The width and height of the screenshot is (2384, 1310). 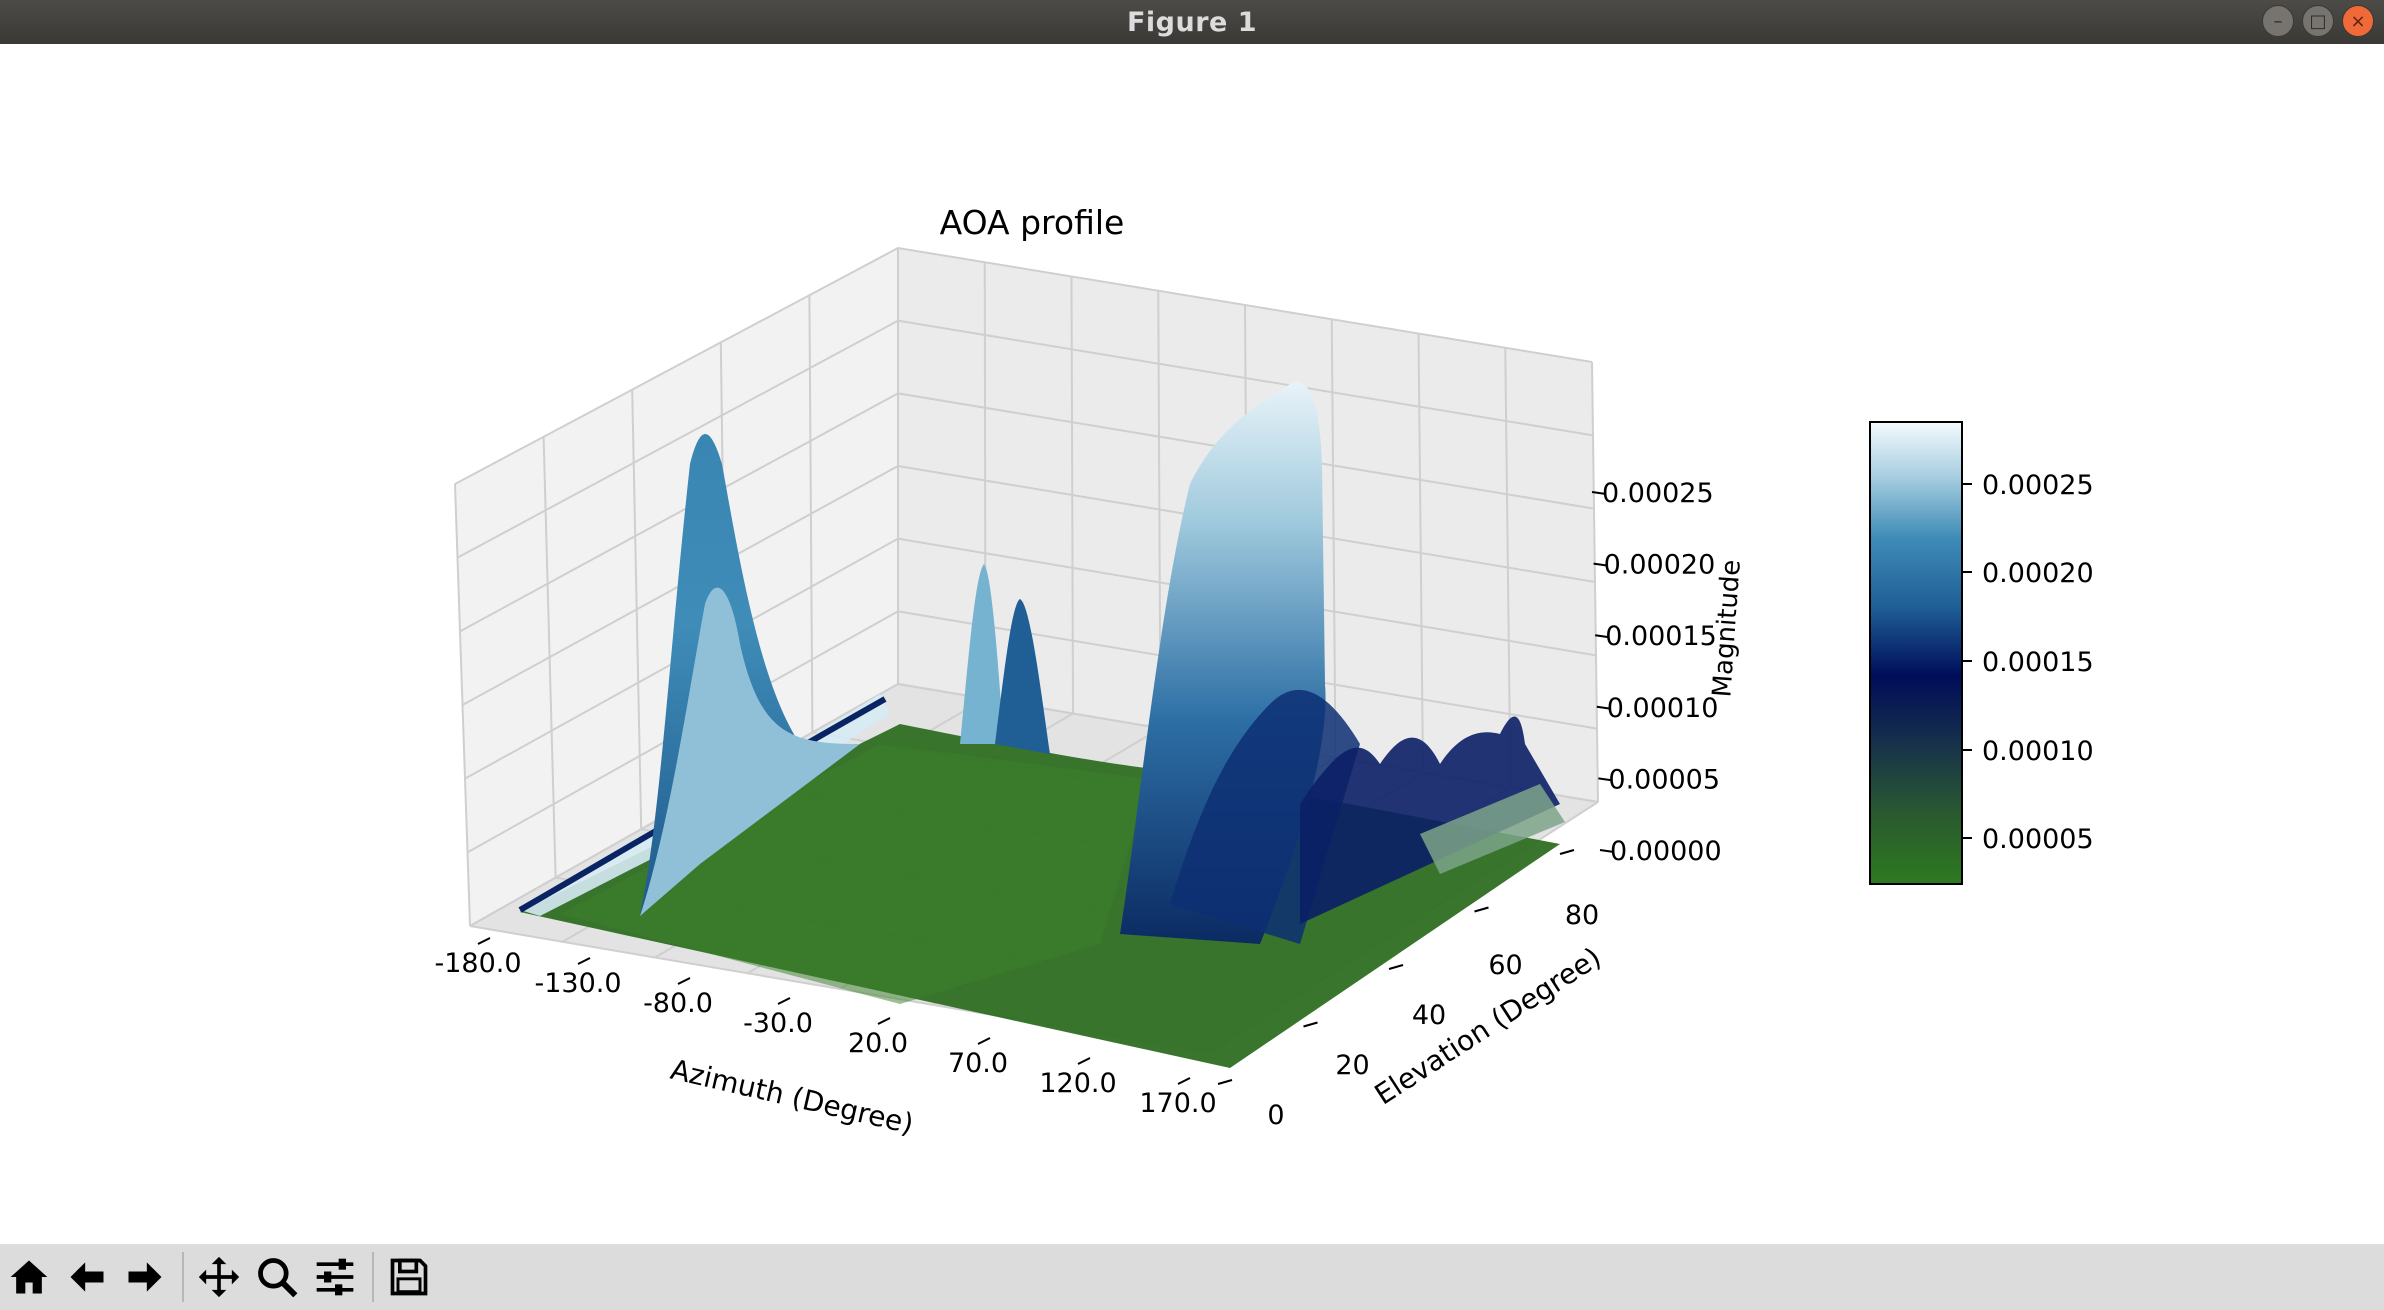 What do you see at coordinates (477, 963) in the screenshot?
I see `x-tick-label: -180.0` at bounding box center [477, 963].